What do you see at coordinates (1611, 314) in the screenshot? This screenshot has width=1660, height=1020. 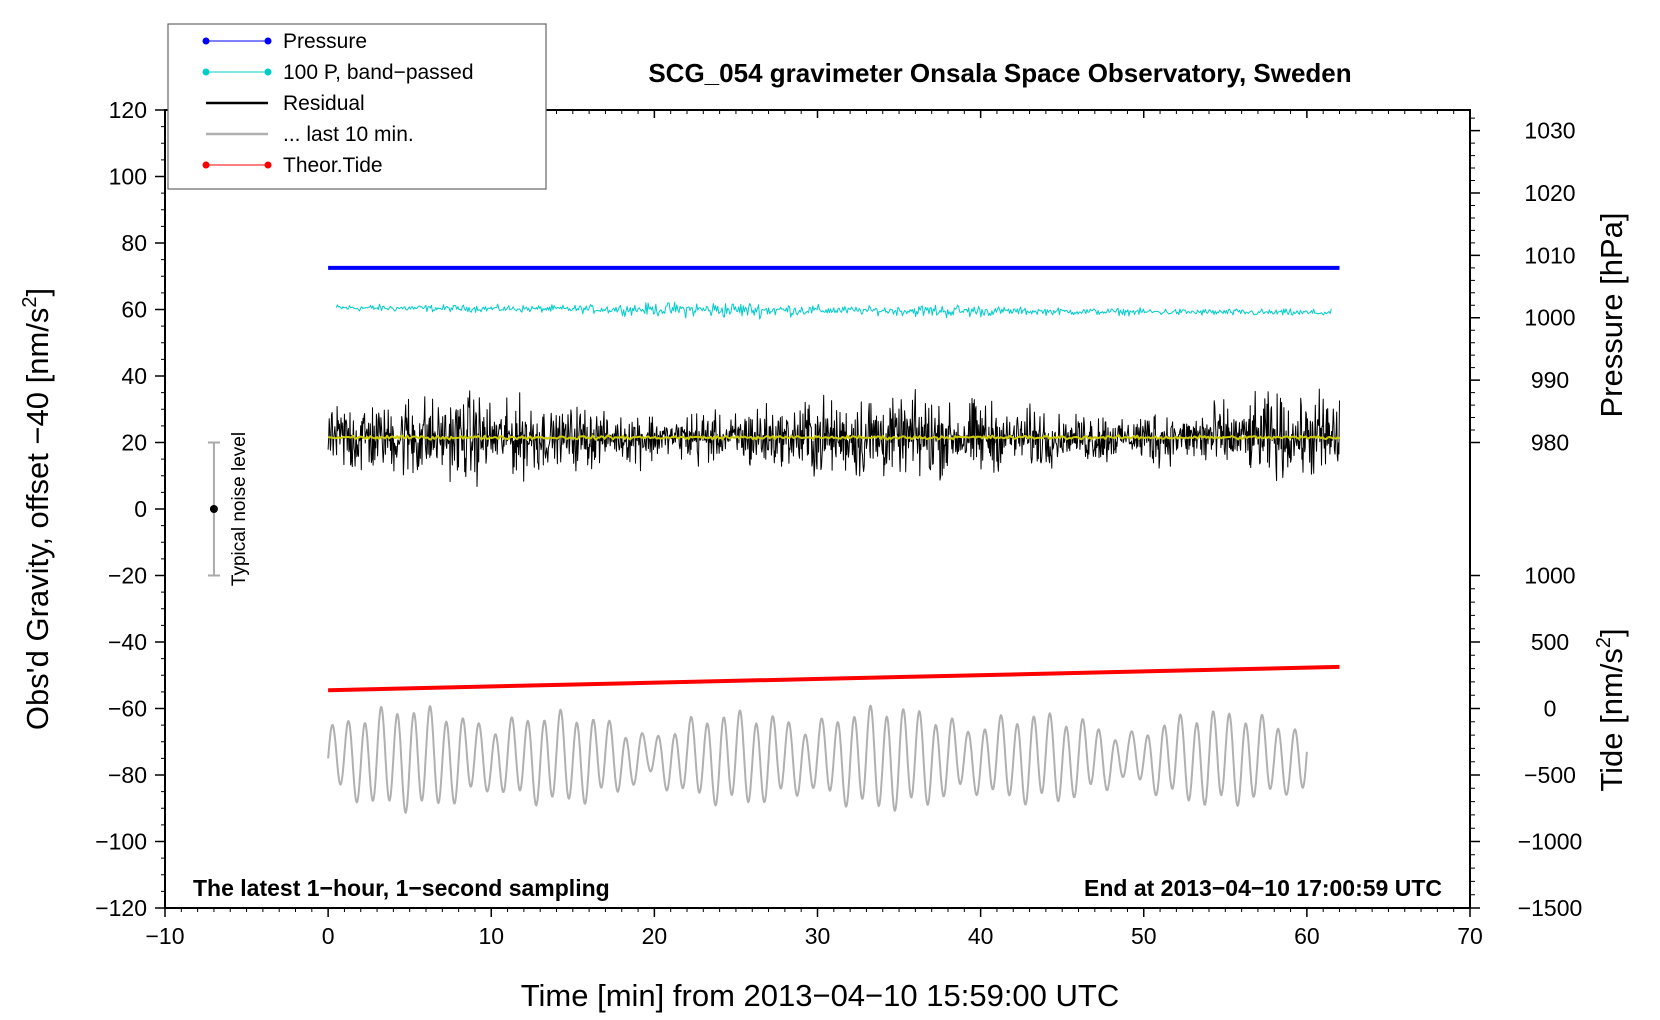 I see `pressure-axis-label: Pressure [hPa]` at bounding box center [1611, 314].